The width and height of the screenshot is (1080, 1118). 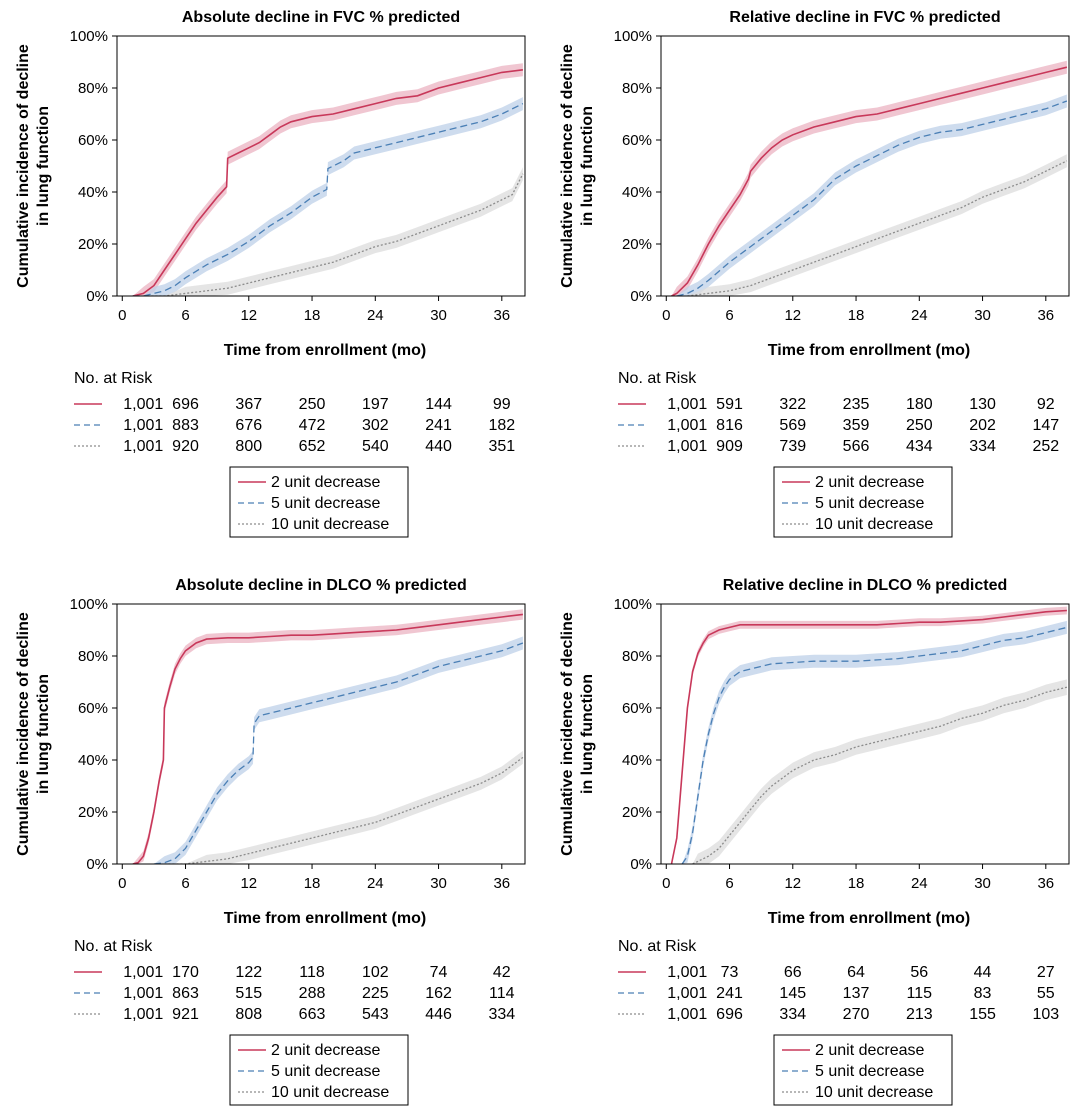 What do you see at coordinates (248, 446) in the screenshot?
I see `risk-table-cell: 800` at bounding box center [248, 446].